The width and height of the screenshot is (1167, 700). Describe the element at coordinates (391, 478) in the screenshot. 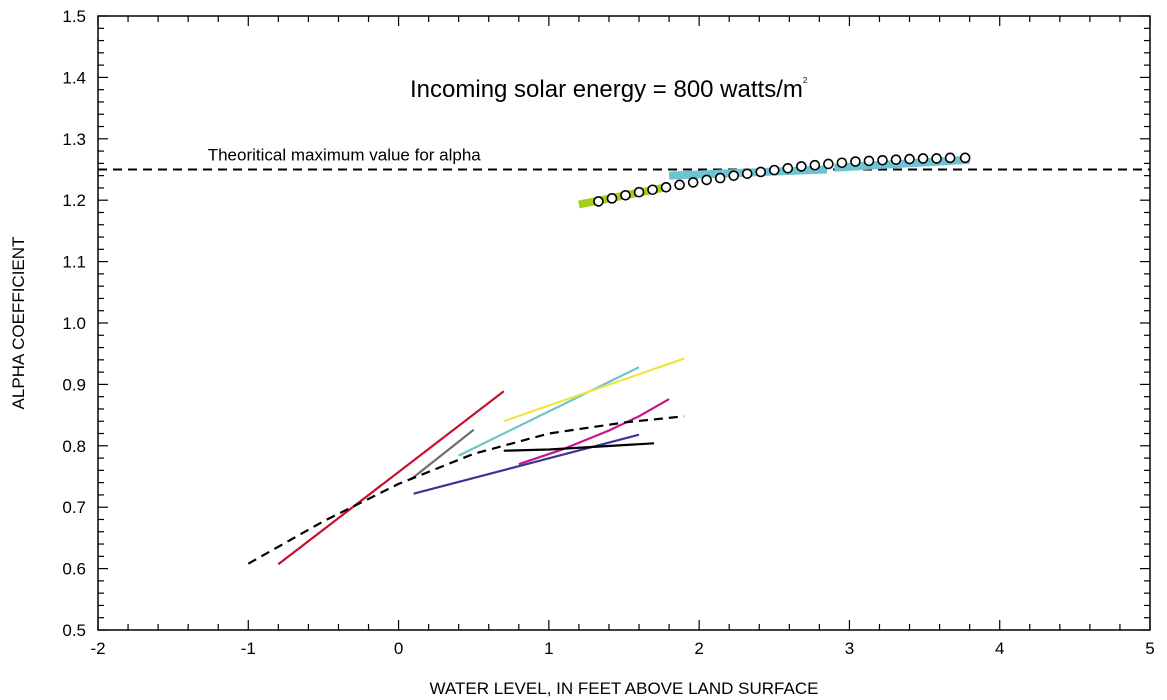

I see `series-0-line` at that location.